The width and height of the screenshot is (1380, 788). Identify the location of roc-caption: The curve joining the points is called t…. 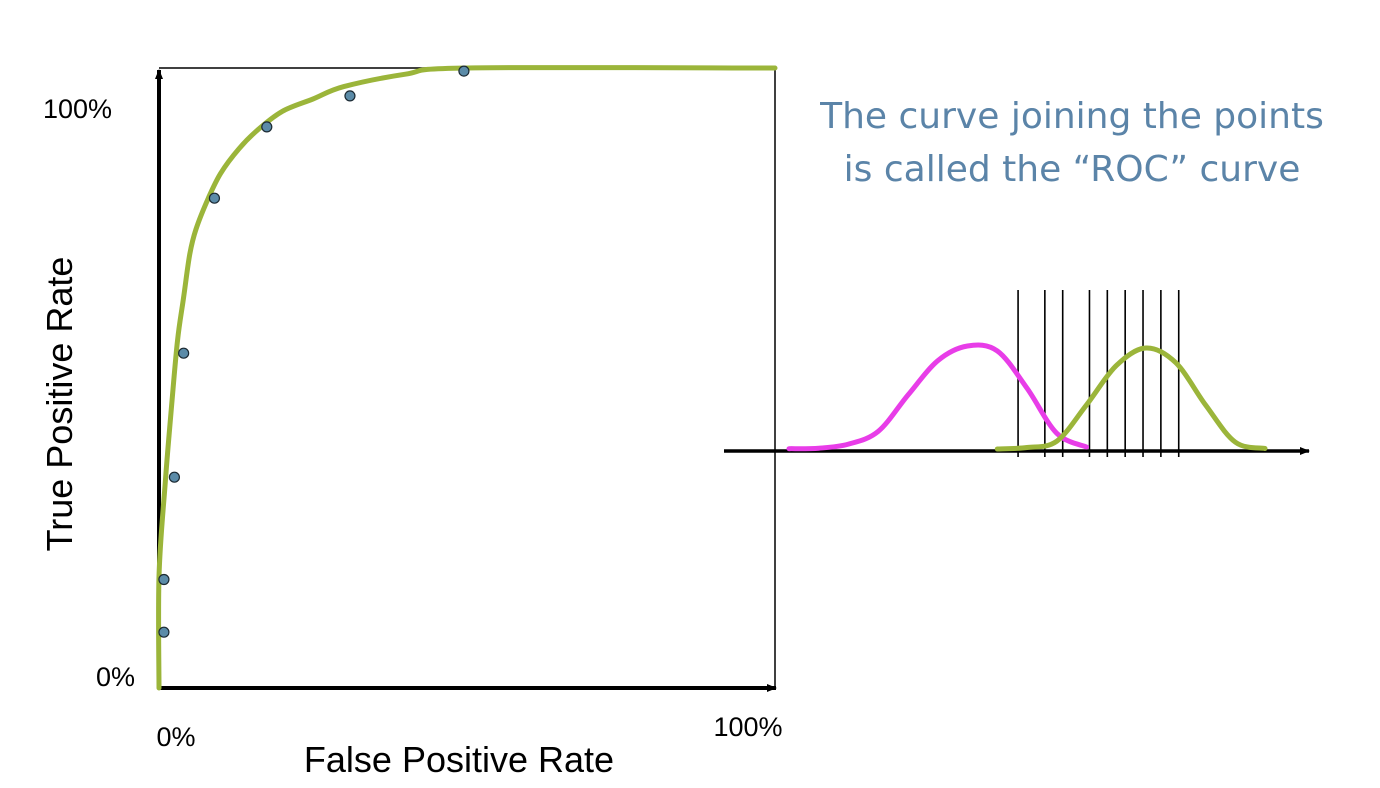
(1071, 143).